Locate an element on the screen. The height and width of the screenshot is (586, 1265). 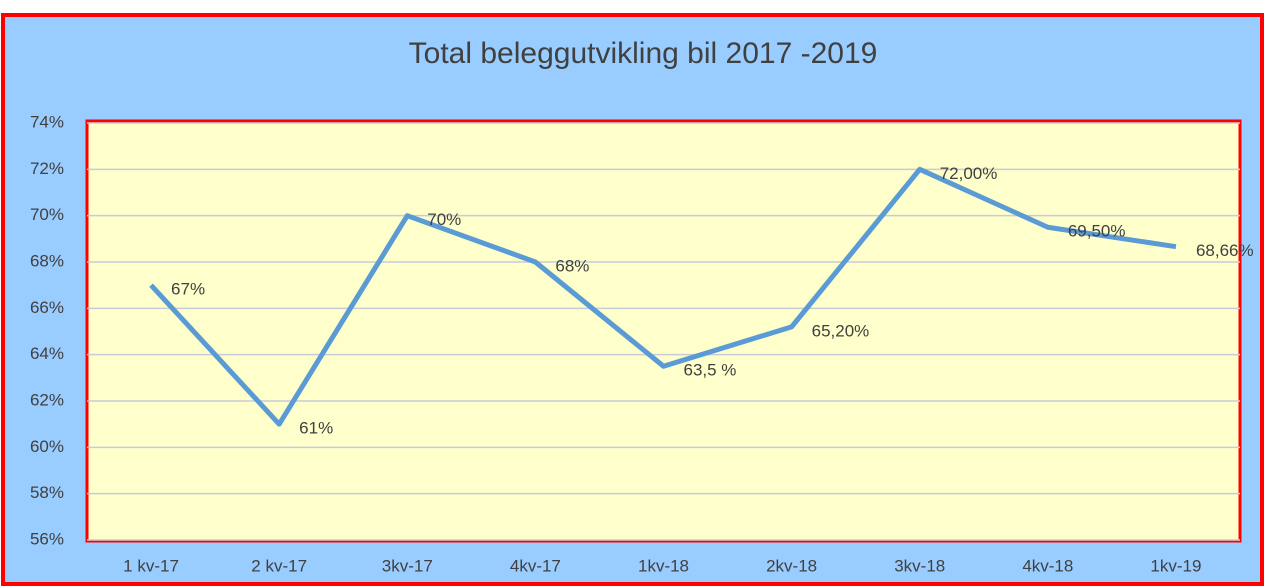
y-tick-label: 58% is located at coordinates (47, 492).